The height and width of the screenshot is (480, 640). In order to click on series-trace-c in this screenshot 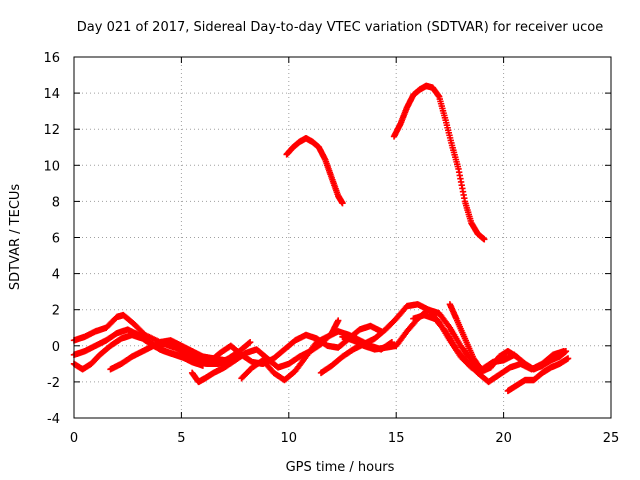, I will do `click(156, 352)`.